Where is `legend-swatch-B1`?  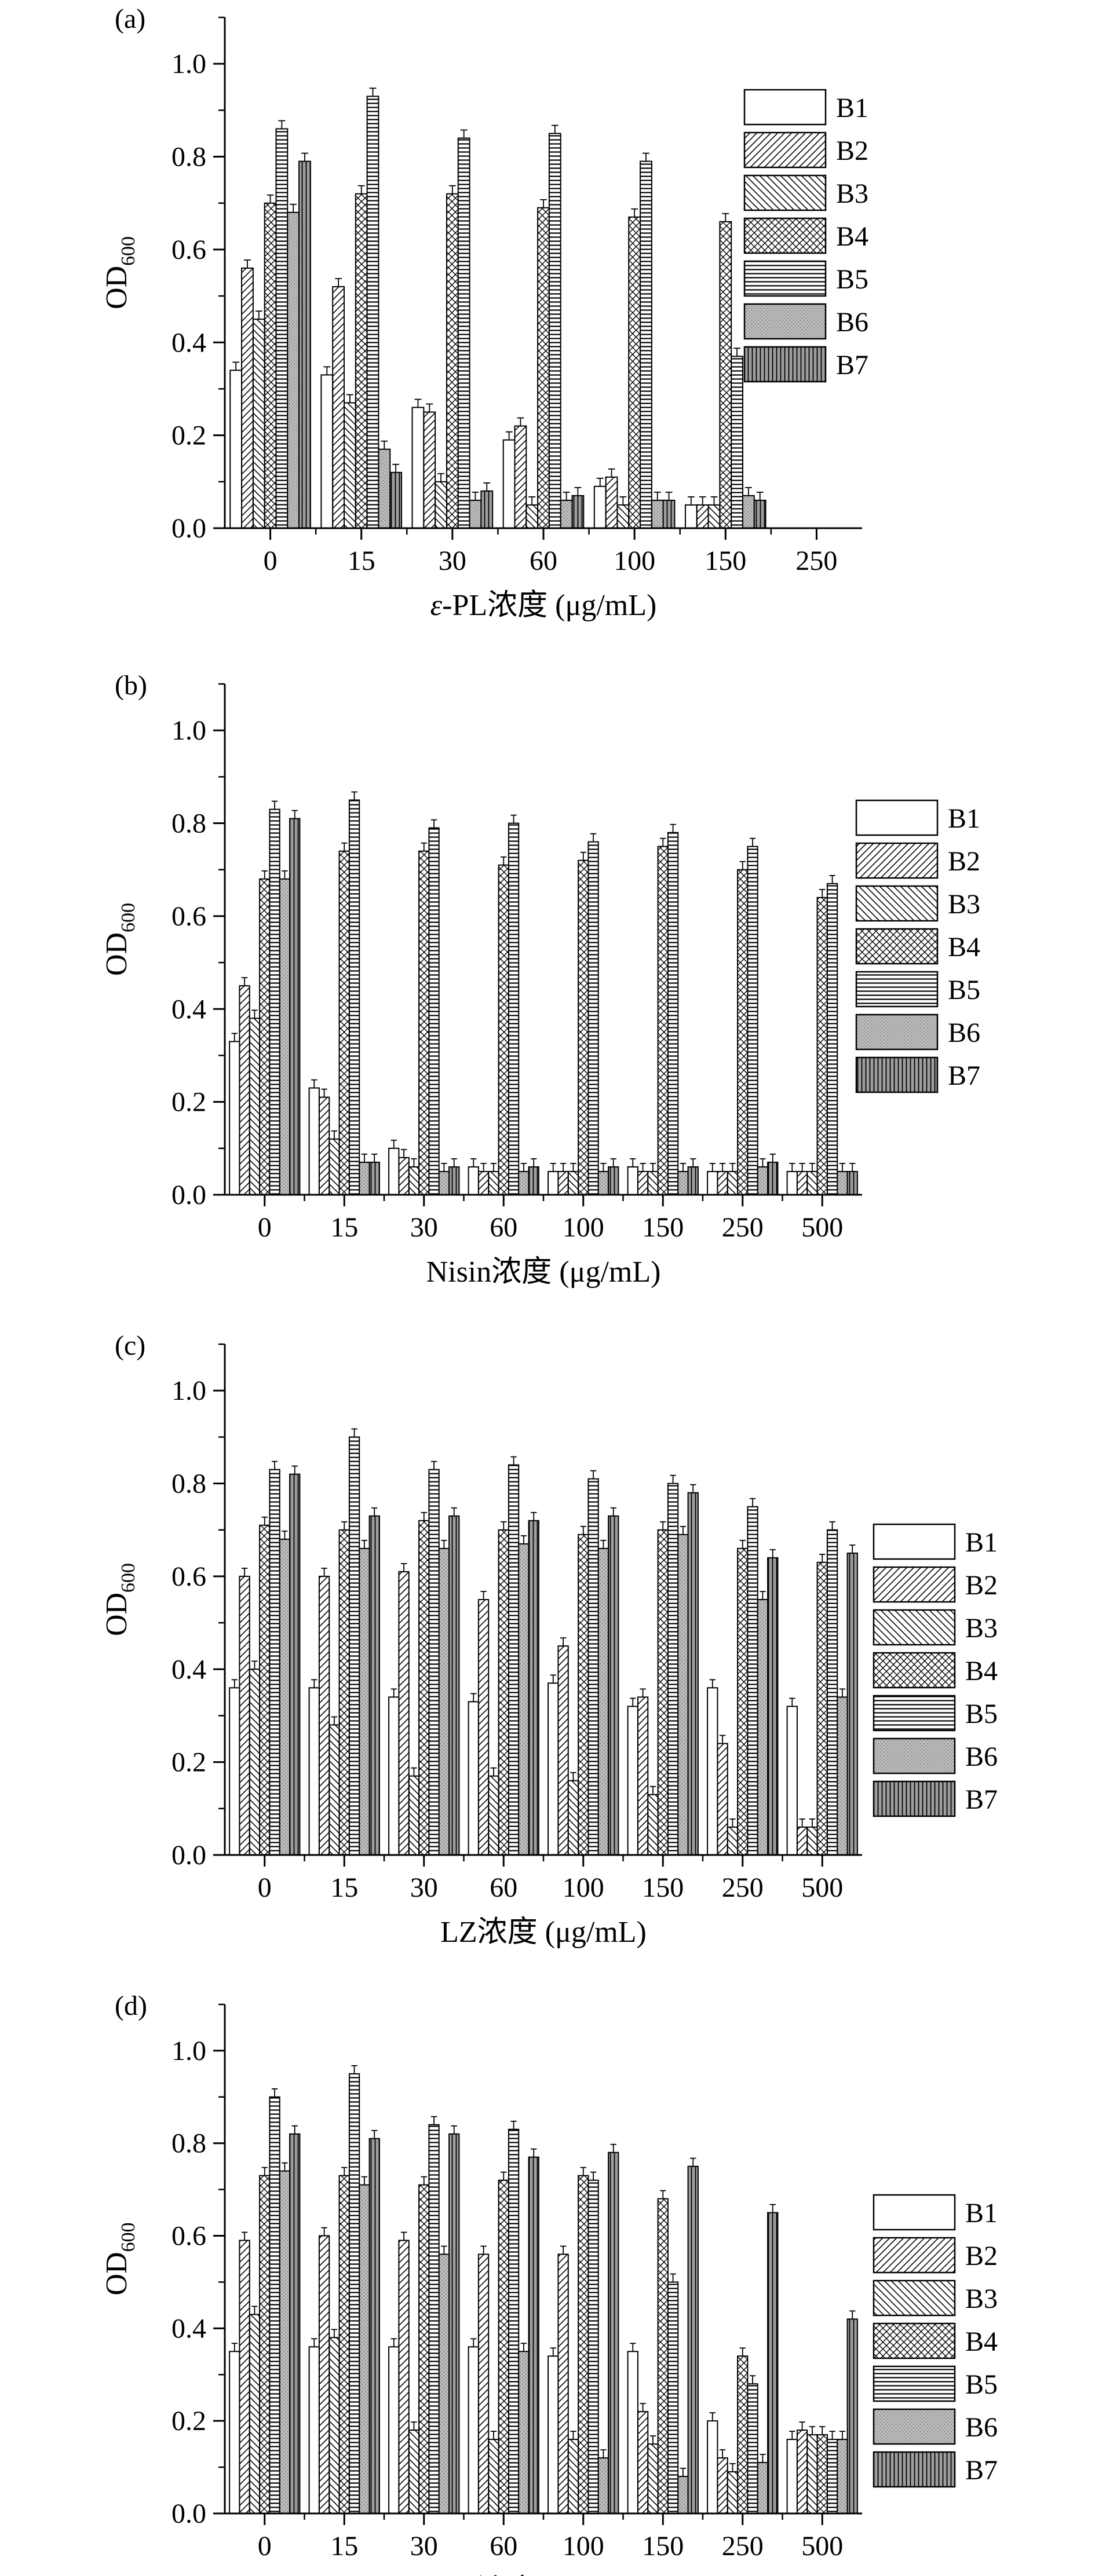 legend-swatch-B1 is located at coordinates (785, 107).